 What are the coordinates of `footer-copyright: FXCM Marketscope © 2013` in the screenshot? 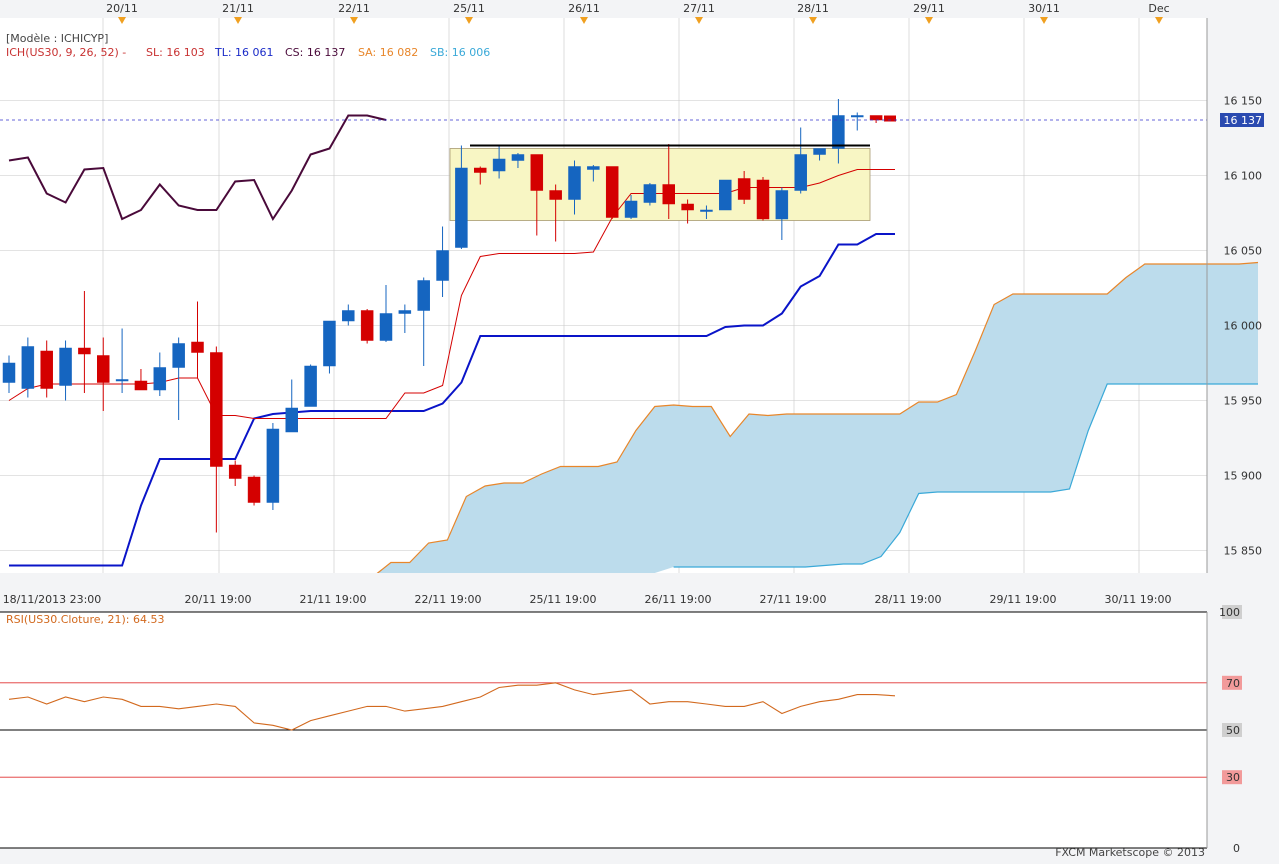 It's located at (1130, 852).